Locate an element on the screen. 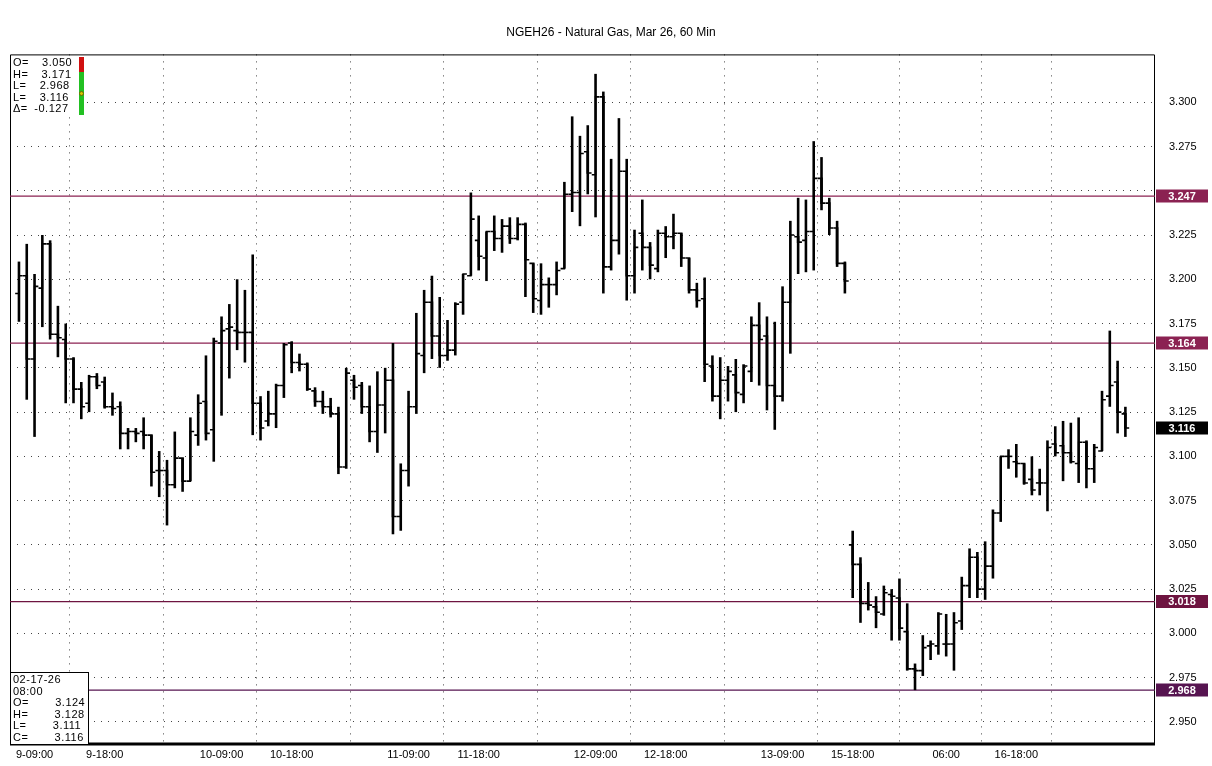  y-tick-label: 3.150 is located at coordinates (1183, 366).